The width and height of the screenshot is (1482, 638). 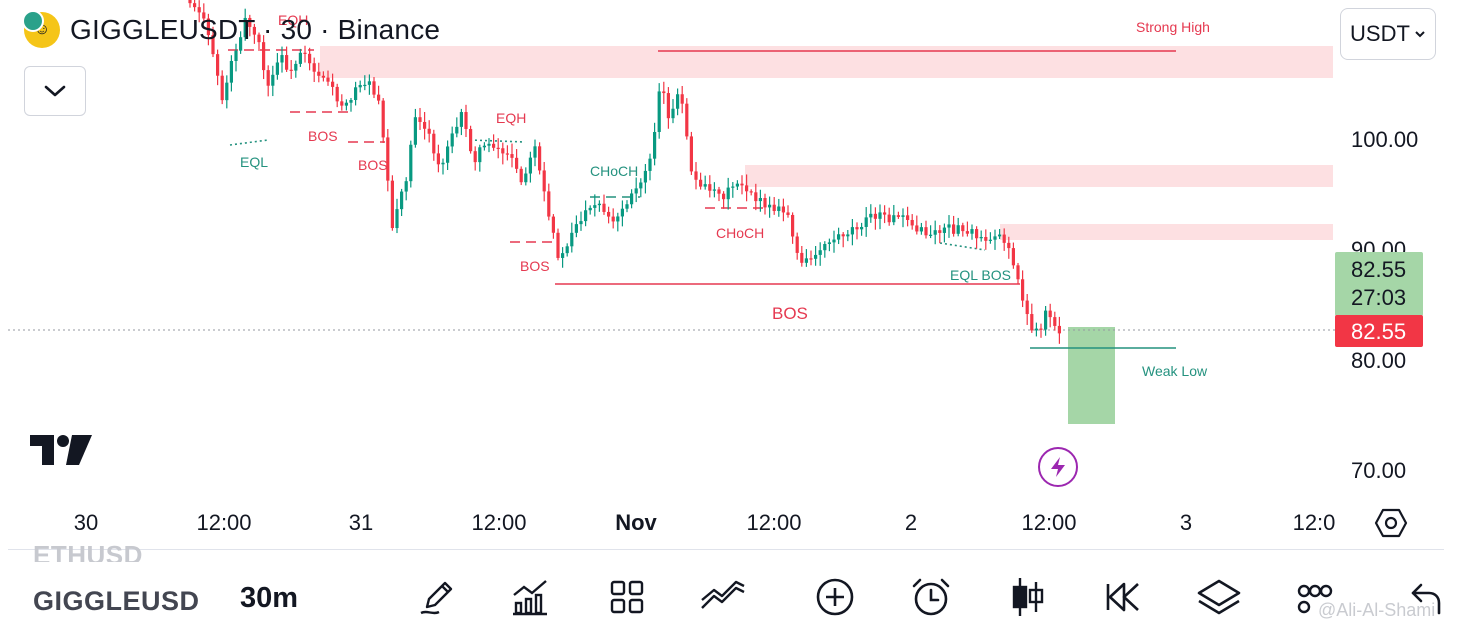 I want to click on lightning-event-icon, so click(x=1058, y=467).